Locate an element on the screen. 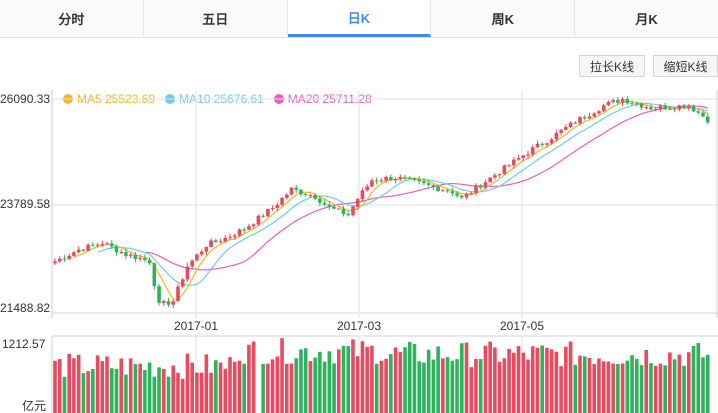 This screenshot has width=718, height=413. shorten-candles-button: 缩短K线 is located at coordinates (685, 66).